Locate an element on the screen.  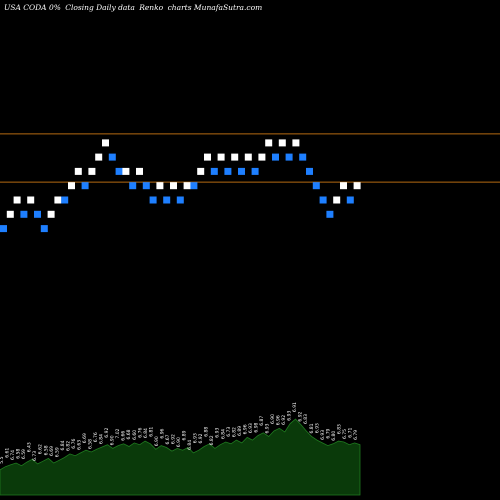
volume-label: 6.67 is located at coordinates (168, 439).